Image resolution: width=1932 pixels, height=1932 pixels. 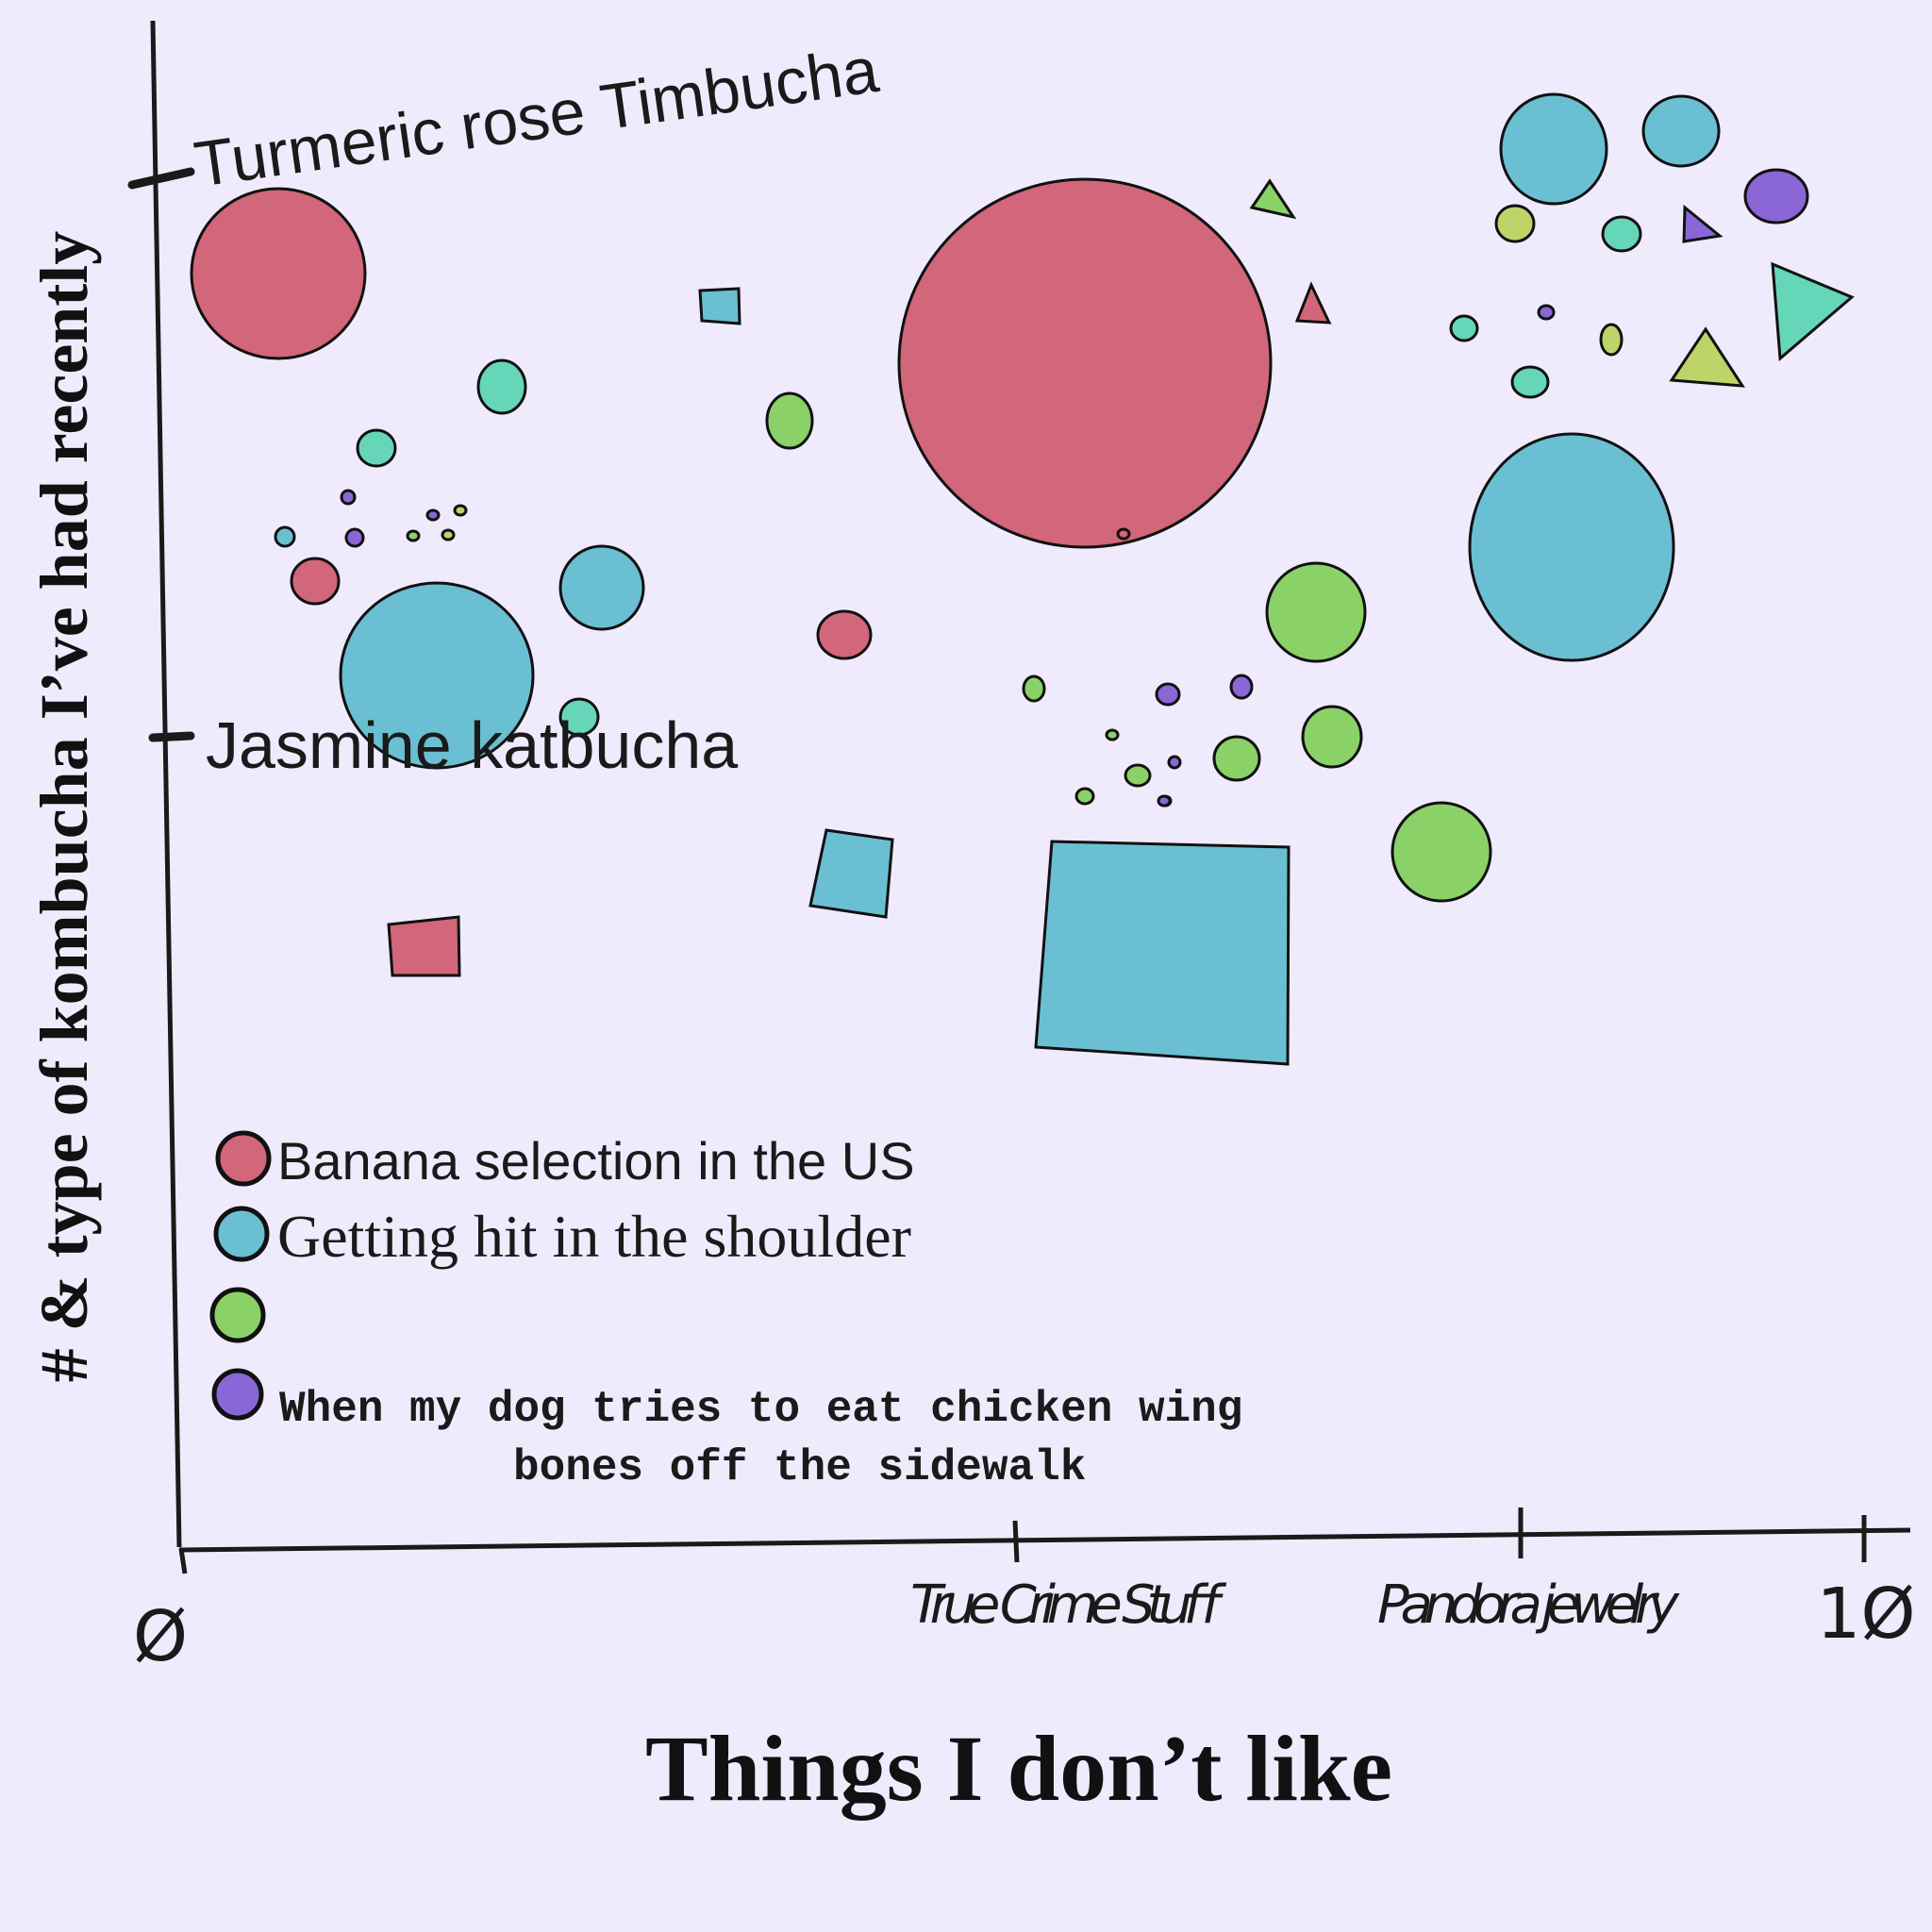 What do you see at coordinates (1018, 1768) in the screenshot?
I see `x-axis-title: Things I don’t like` at bounding box center [1018, 1768].